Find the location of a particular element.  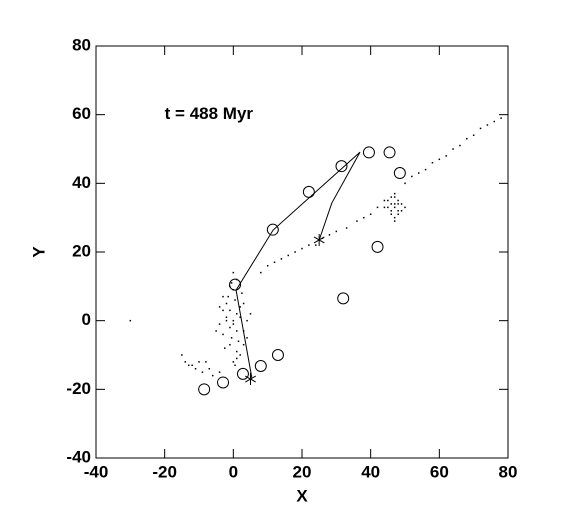

y-tick-label: 80 is located at coordinates (81, 44).